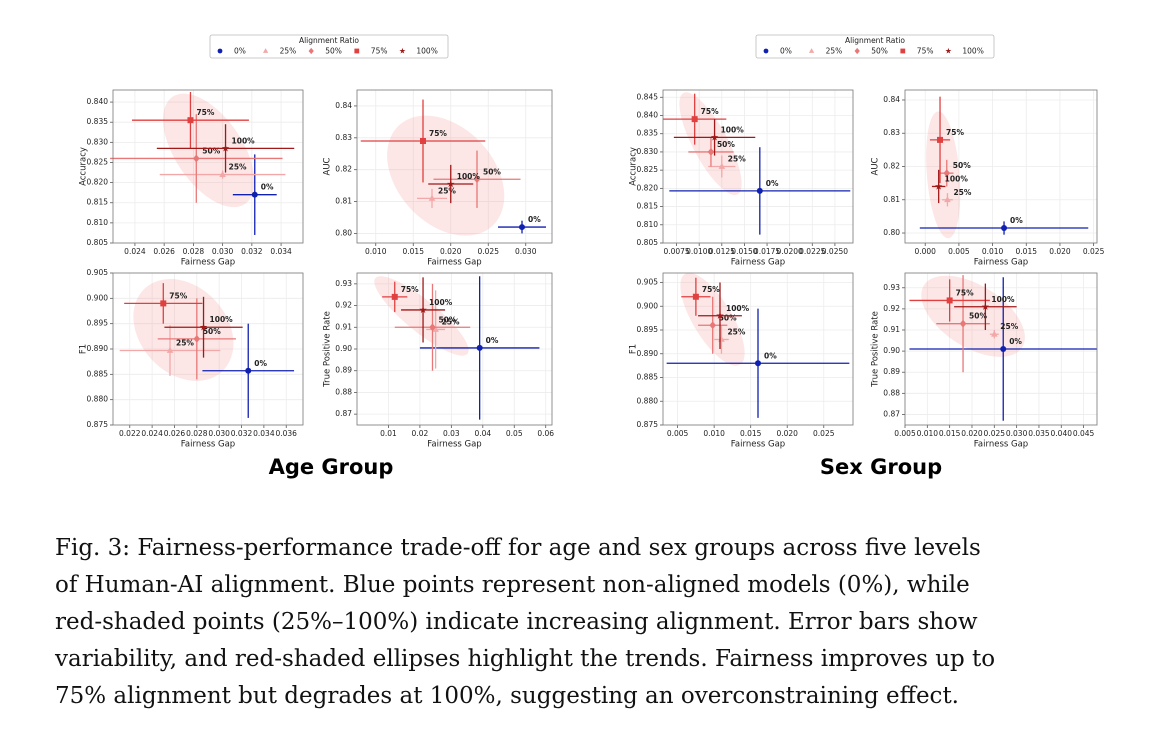  Describe the element at coordinates (891, 413) in the screenshot. I see `y-tick-label: 0.87` at that location.